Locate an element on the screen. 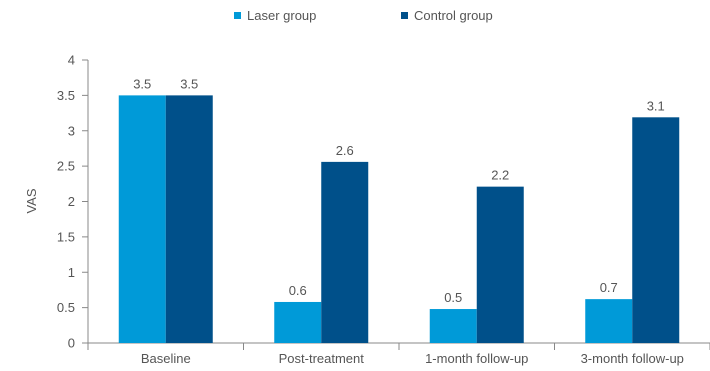  y-tick-label: 1.5 is located at coordinates (66, 236).